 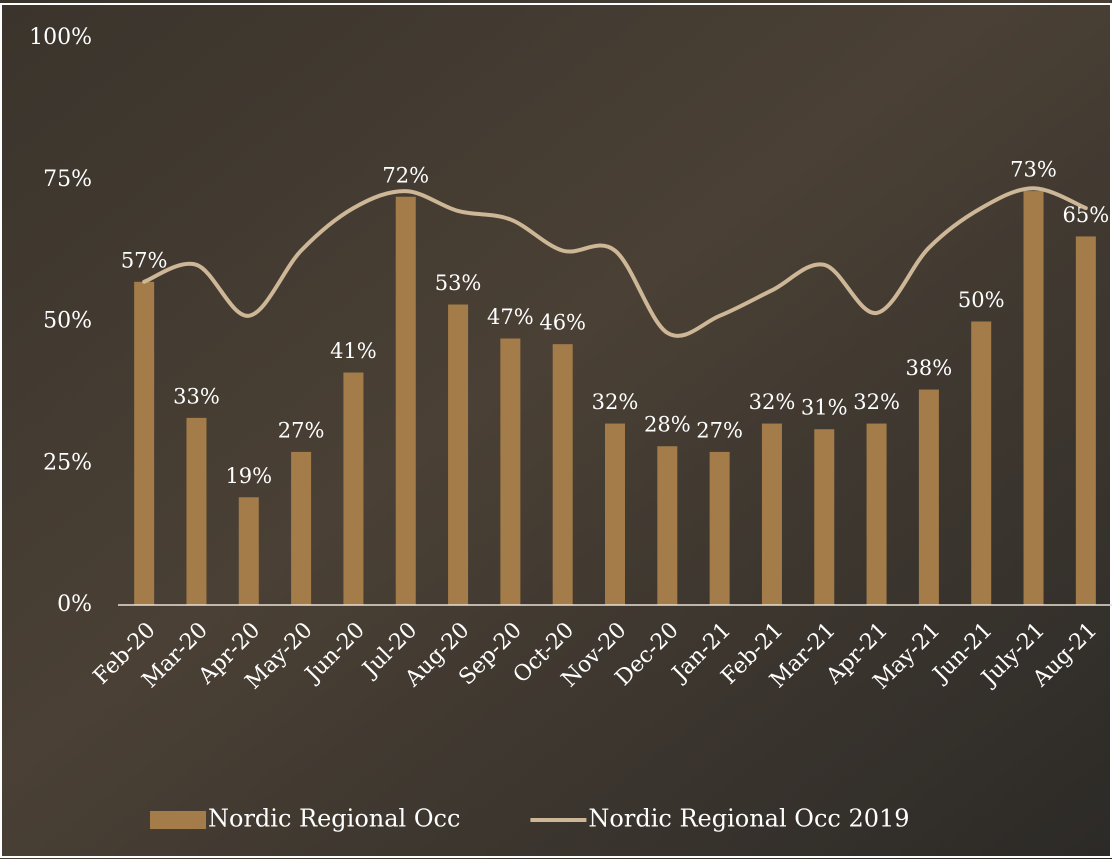 I want to click on y-tick-label: 100%, so click(x=60, y=37).